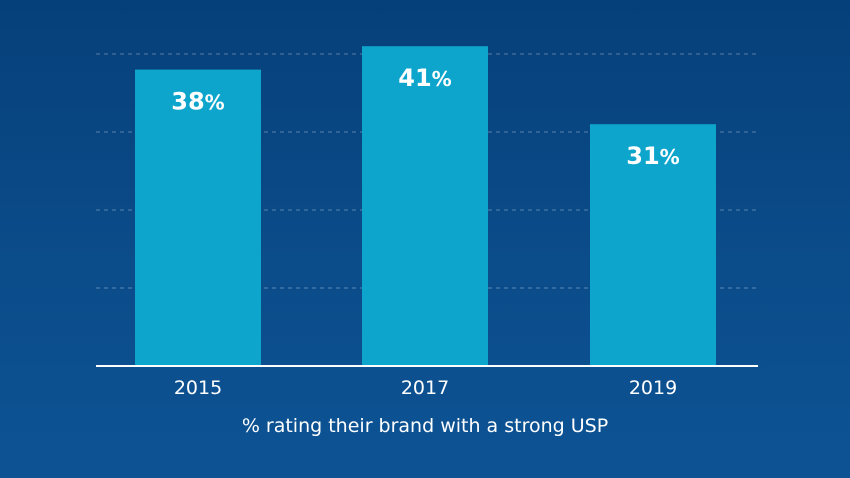  I want to click on x-tick-label: 2017, so click(425, 388).